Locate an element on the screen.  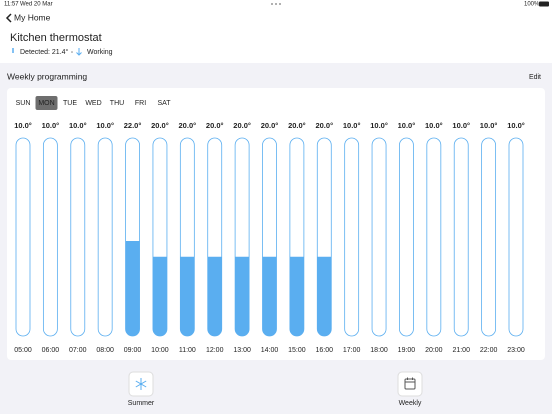
x-tick-label: 16:00 is located at coordinates (325, 350).